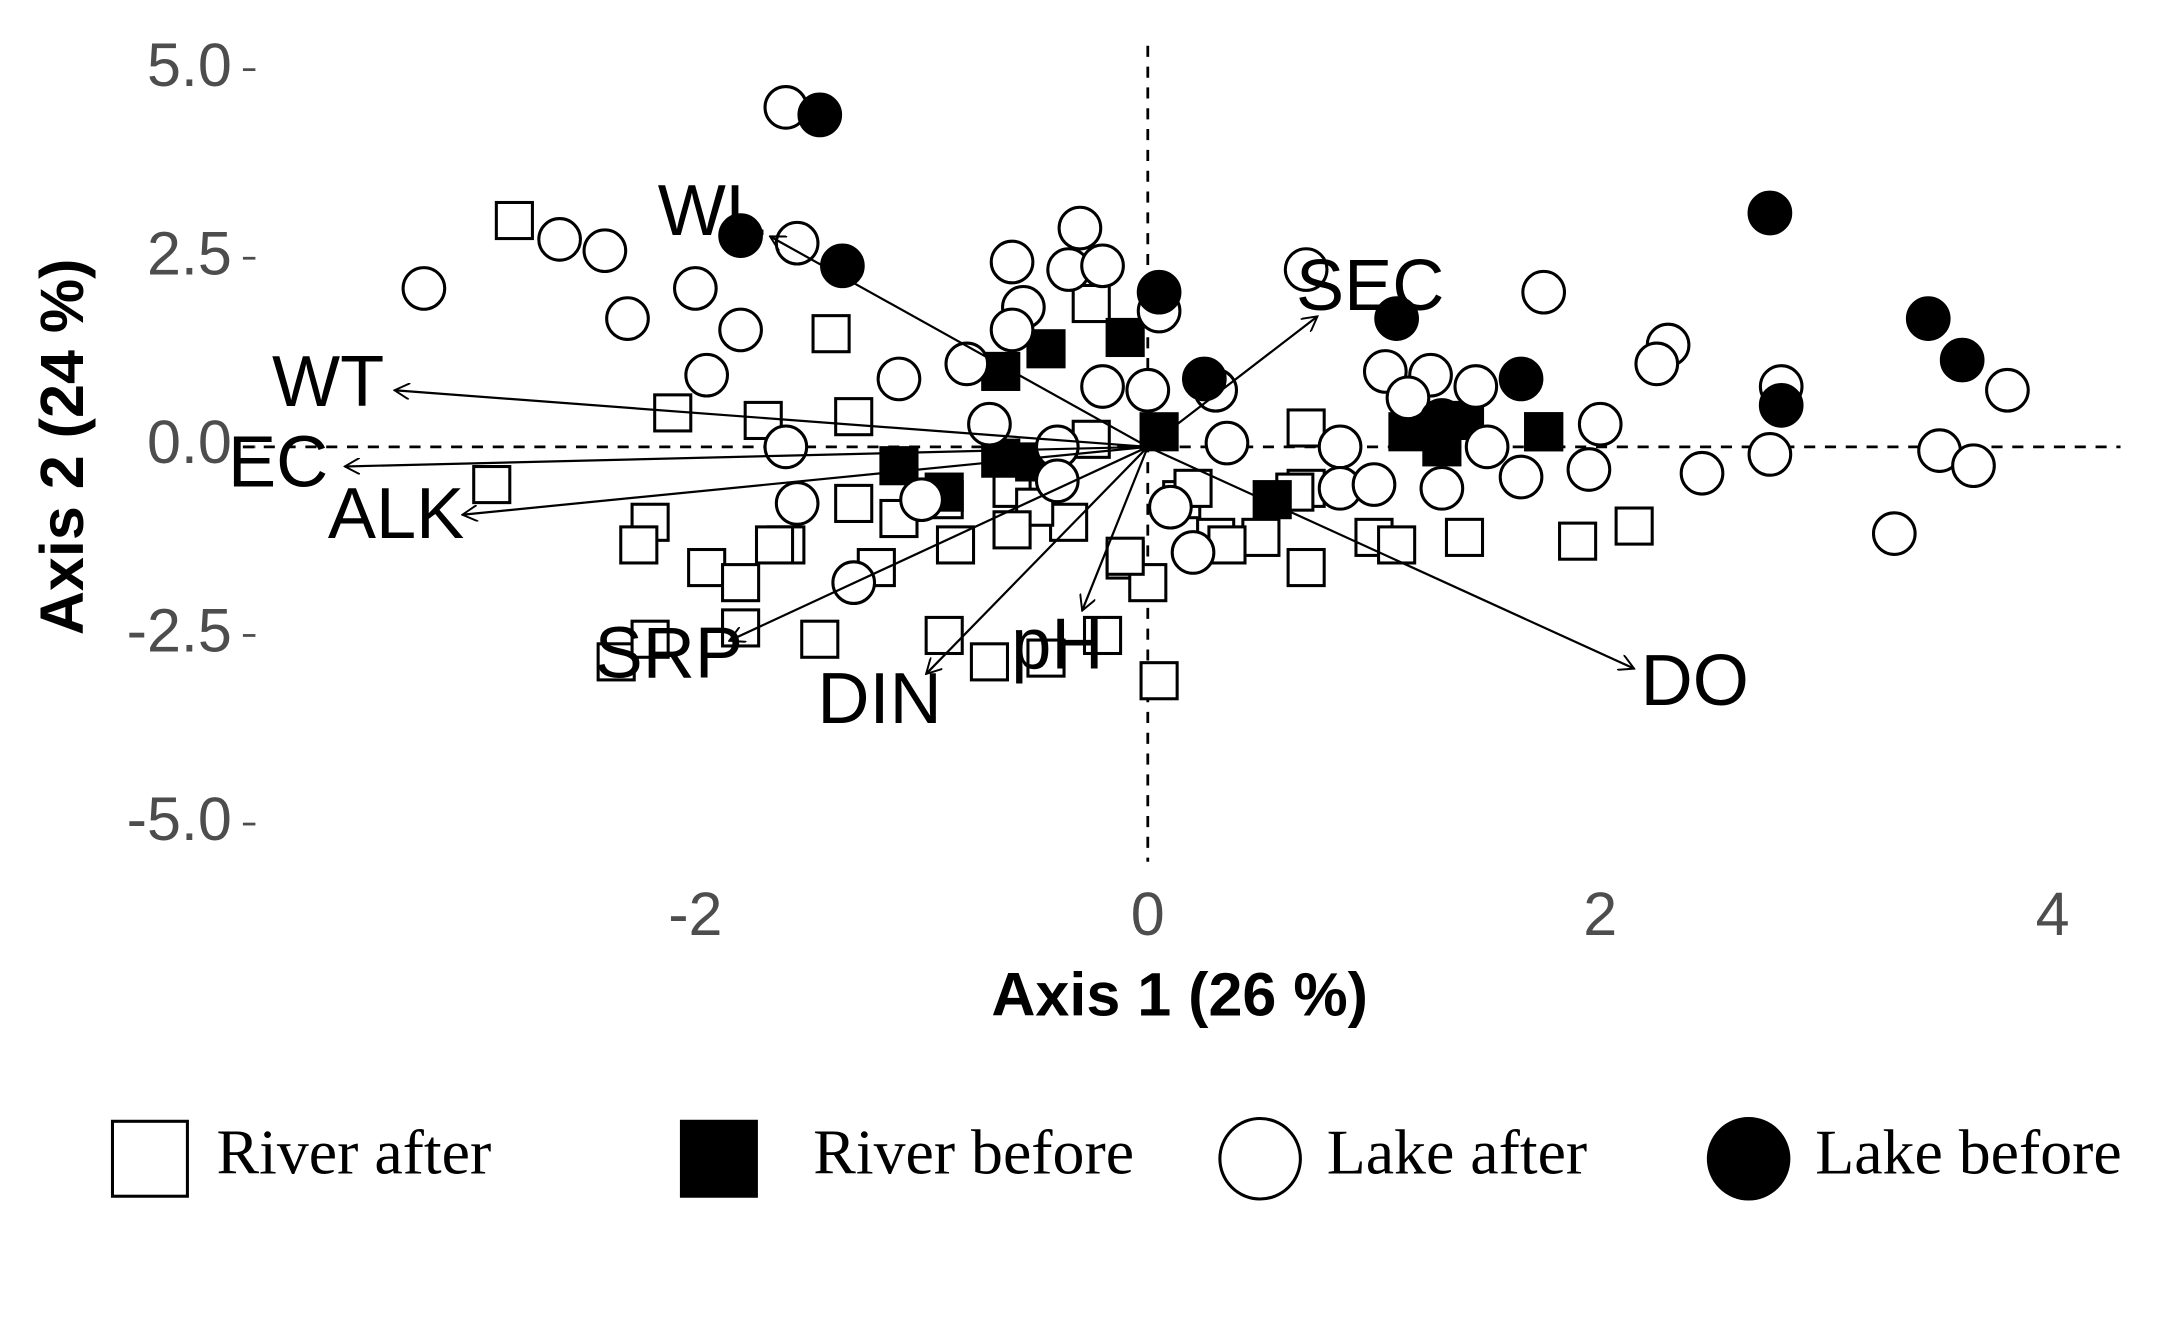 Image resolution: width=2165 pixels, height=1335 pixels. I want to click on x-tick-label: 4, so click(2053, 914).